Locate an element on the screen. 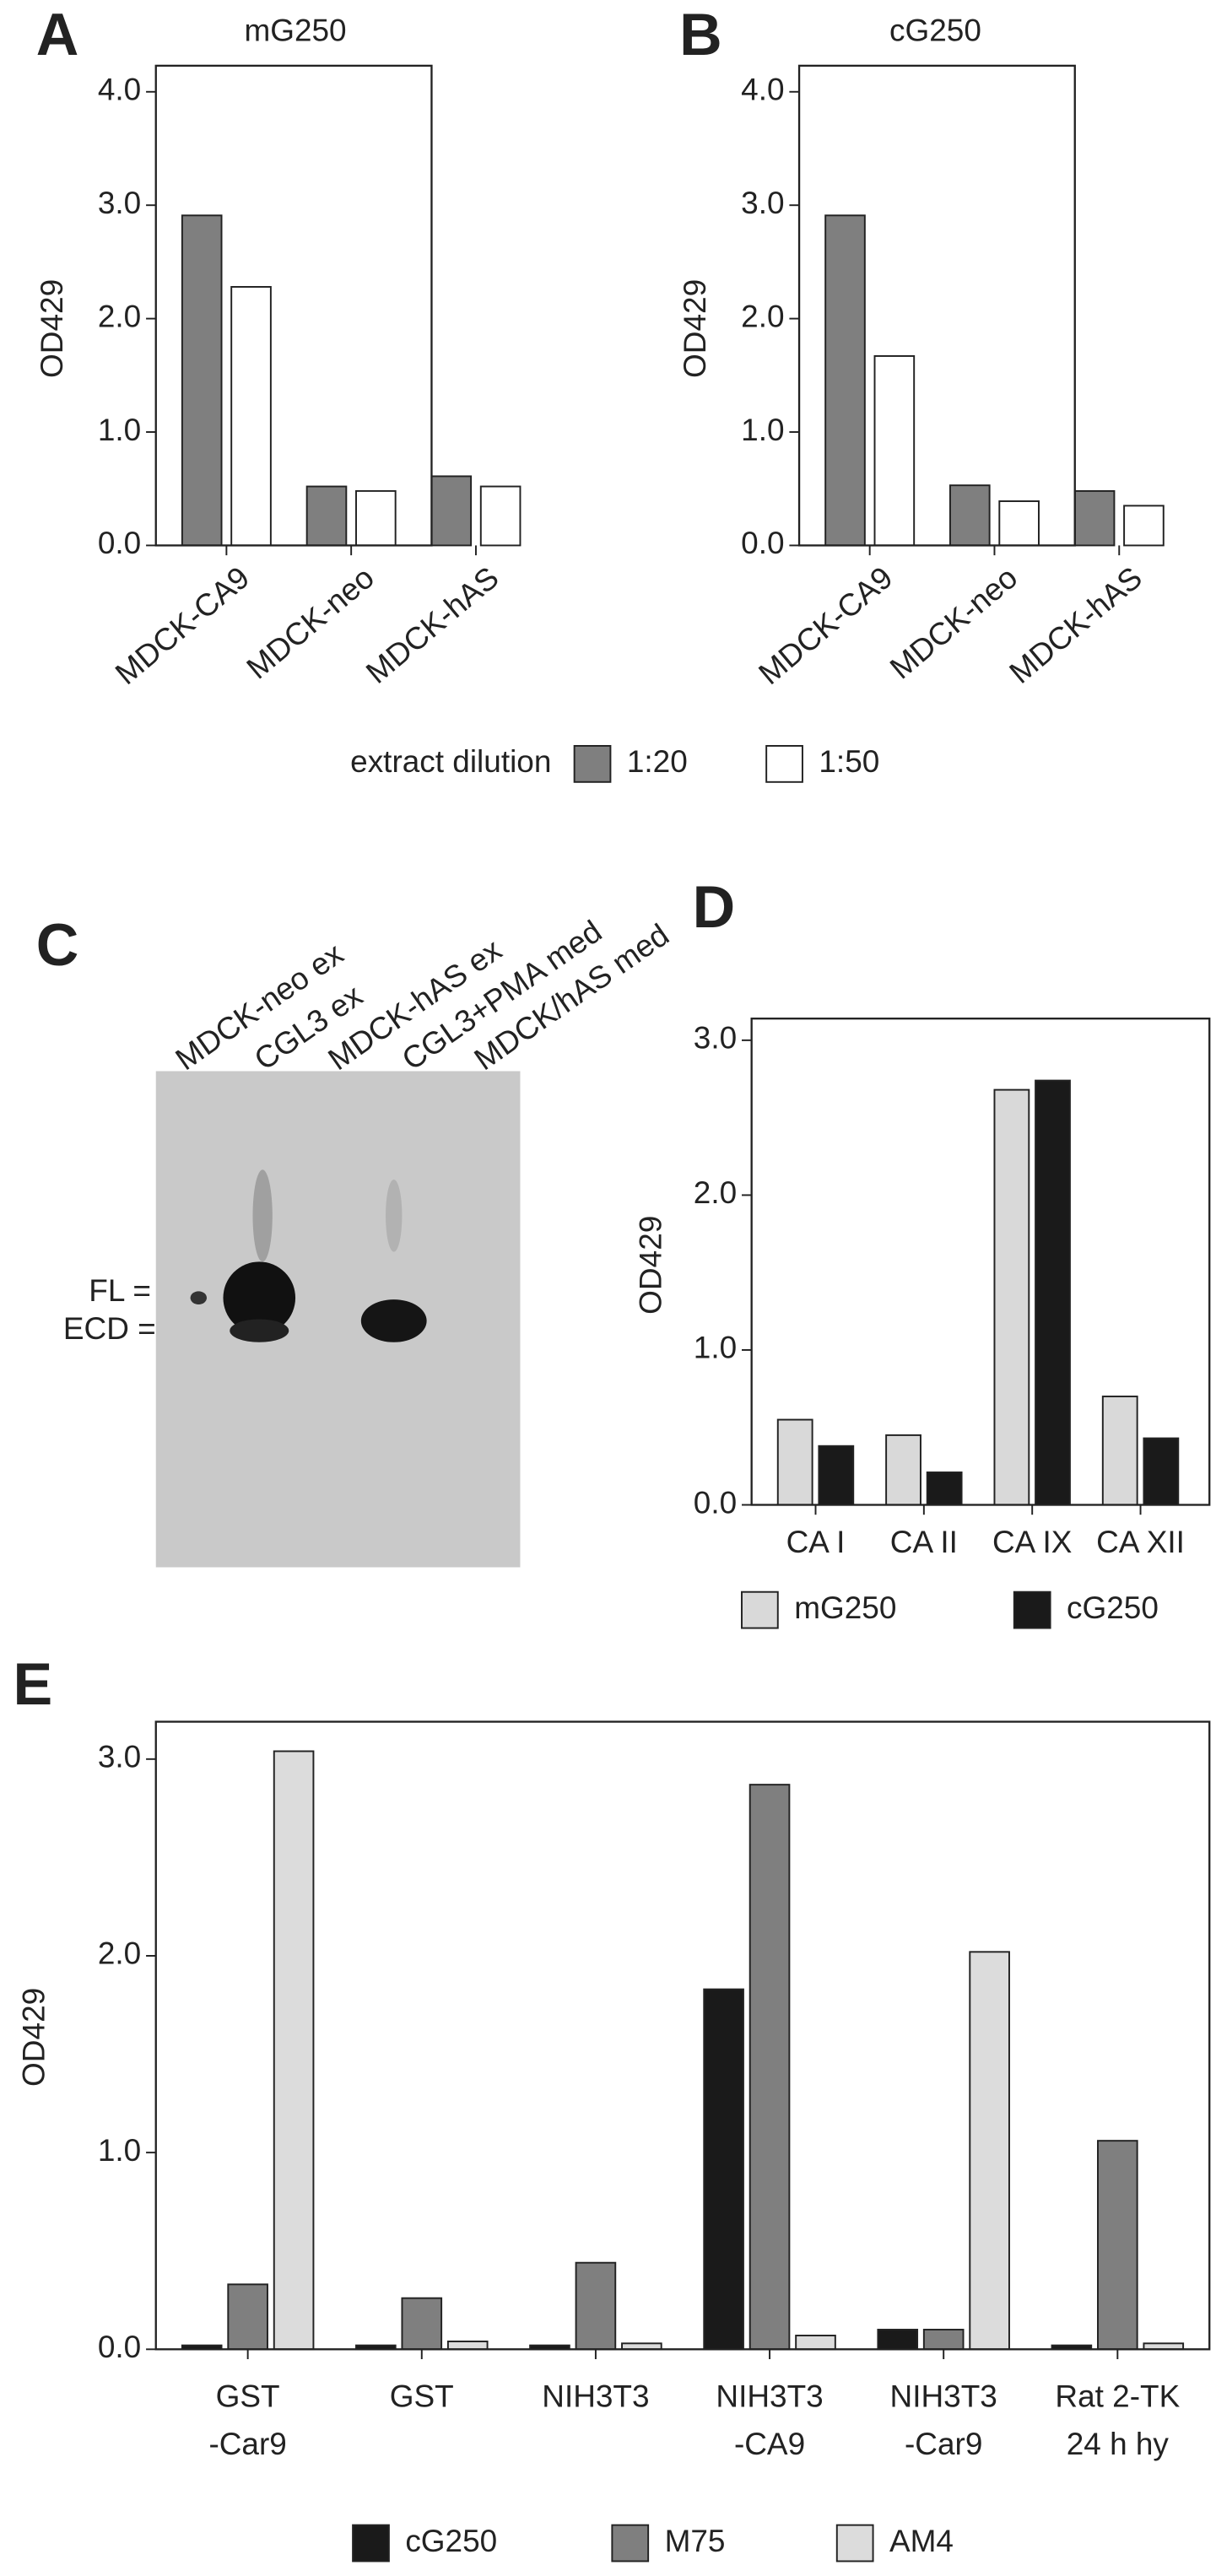  band-label: FL = is located at coordinates (120, 1290).